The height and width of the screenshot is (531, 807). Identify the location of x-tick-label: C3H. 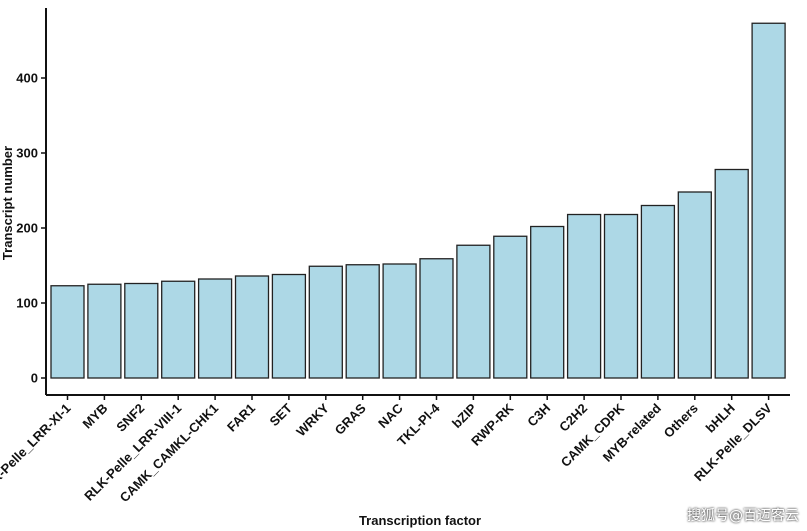
(538, 415).